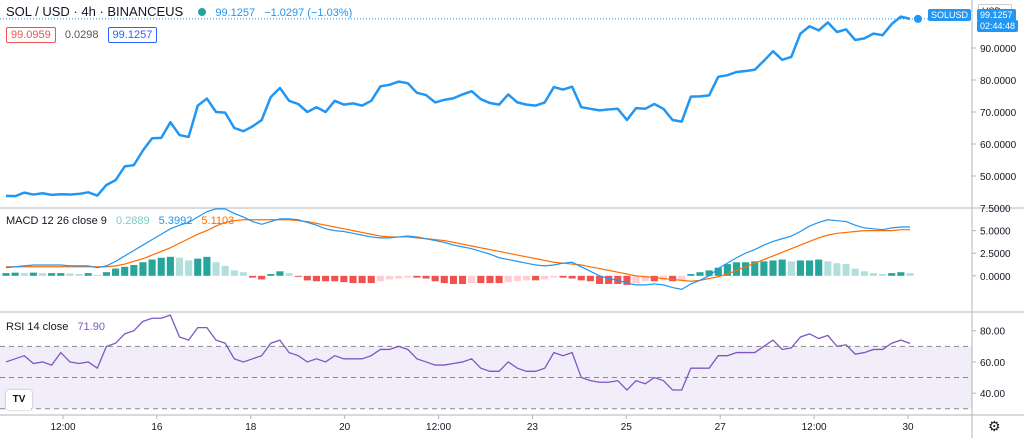 This screenshot has height=438, width=1024. Describe the element at coordinates (918, 18) in the screenshot. I see `last-price-marker` at that location.